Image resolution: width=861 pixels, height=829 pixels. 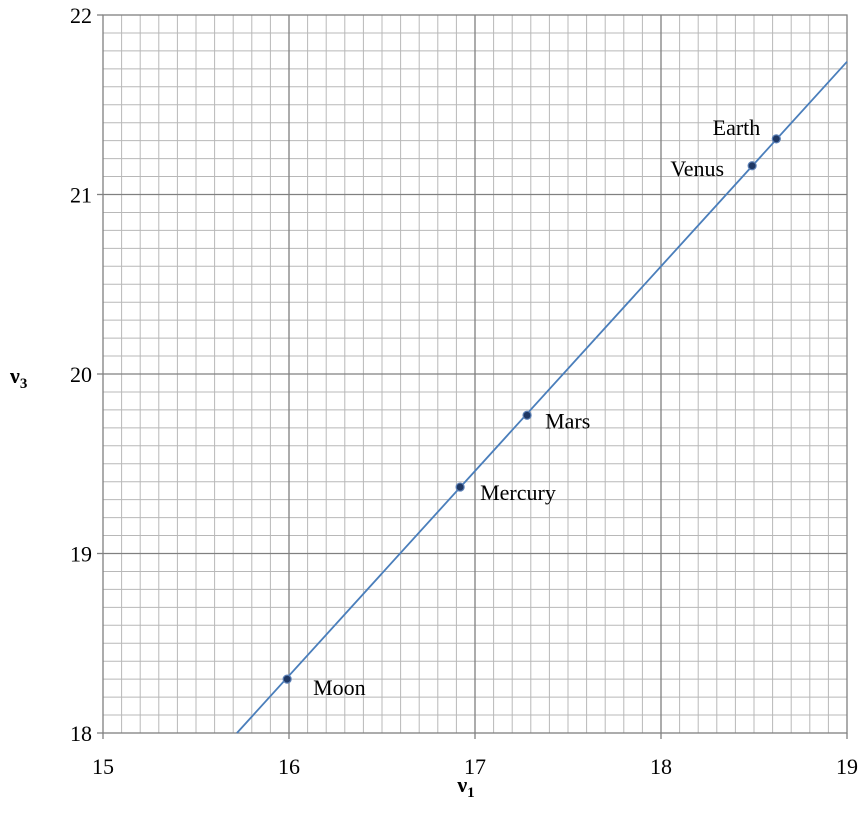 I want to click on x-tick-labels: 15 16 17 18 19, so click(x=475, y=766).